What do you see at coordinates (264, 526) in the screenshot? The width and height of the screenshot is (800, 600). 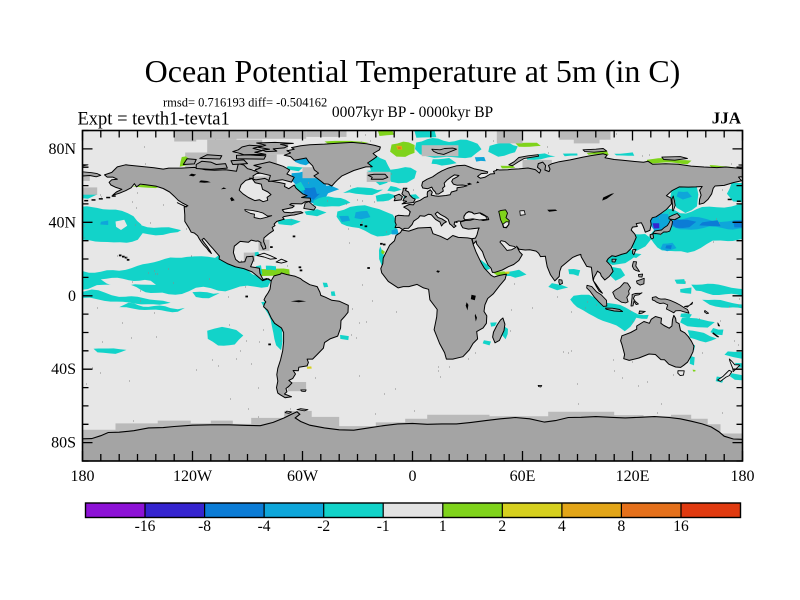 I see `svg-text: -4` at bounding box center [264, 526].